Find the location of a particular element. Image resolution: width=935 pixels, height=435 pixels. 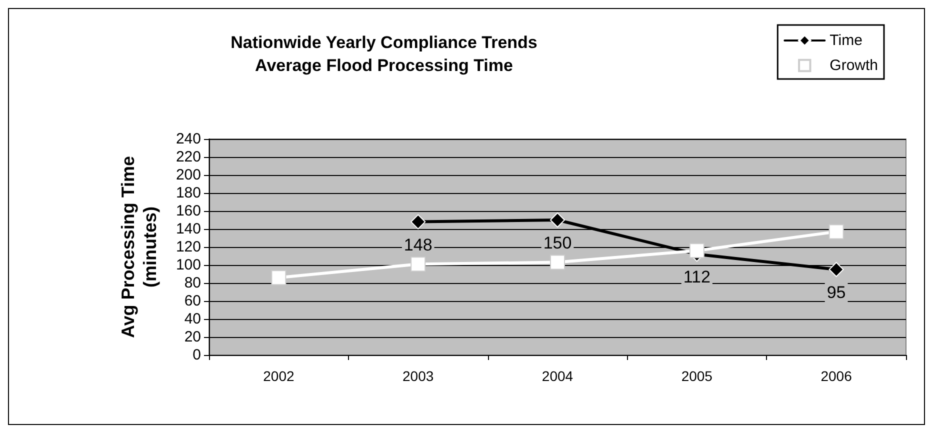

y-tick-label: 220 is located at coordinates (188, 157).